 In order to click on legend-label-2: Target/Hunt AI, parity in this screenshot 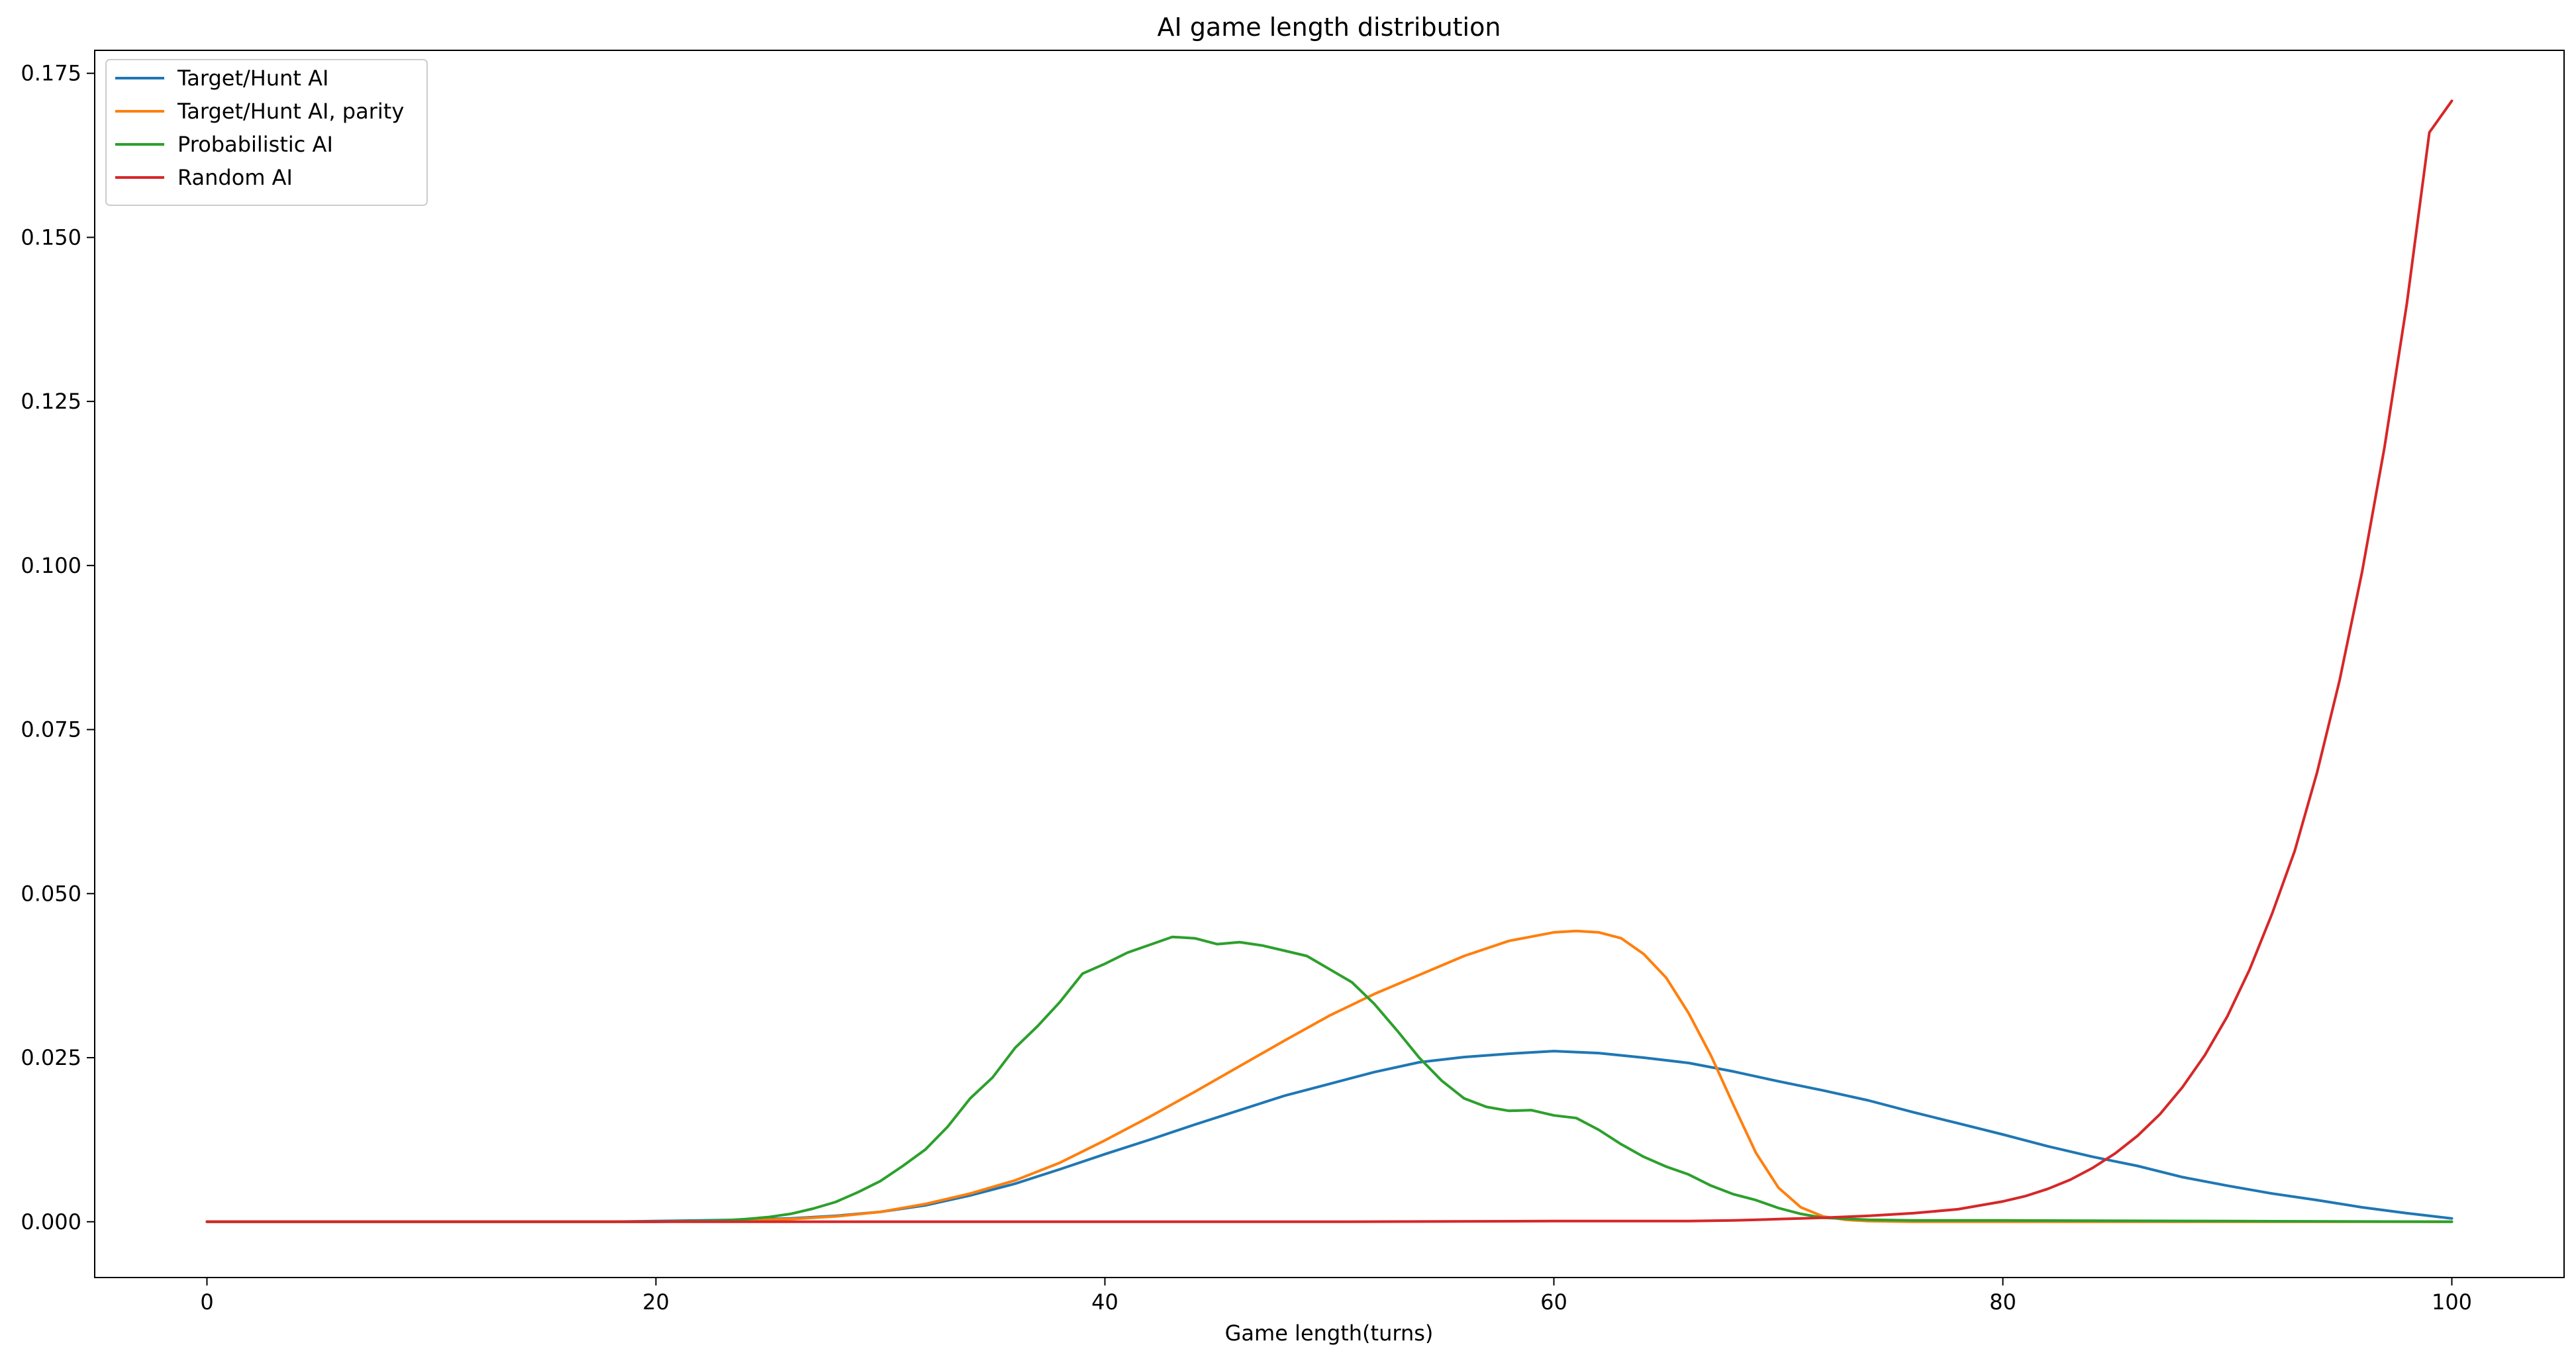, I will do `click(290, 111)`.